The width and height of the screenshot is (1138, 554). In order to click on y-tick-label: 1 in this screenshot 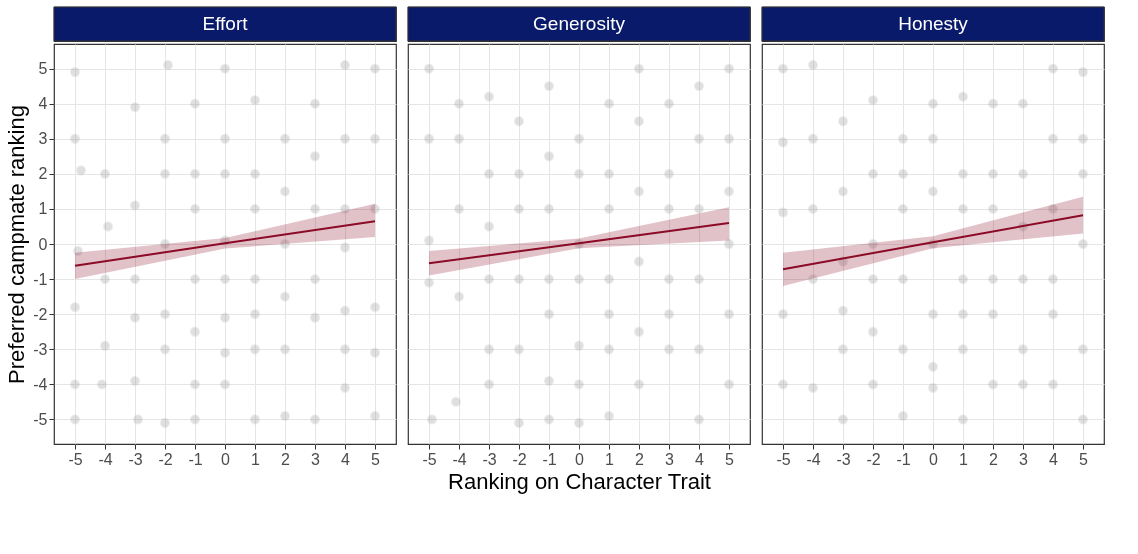, I will do `click(43, 209)`.